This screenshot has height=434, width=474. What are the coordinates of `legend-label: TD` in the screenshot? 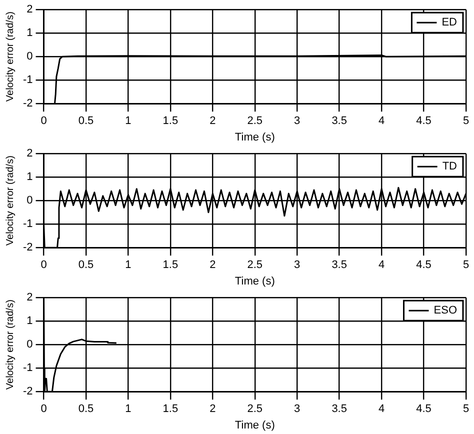 It's located at (450, 166).